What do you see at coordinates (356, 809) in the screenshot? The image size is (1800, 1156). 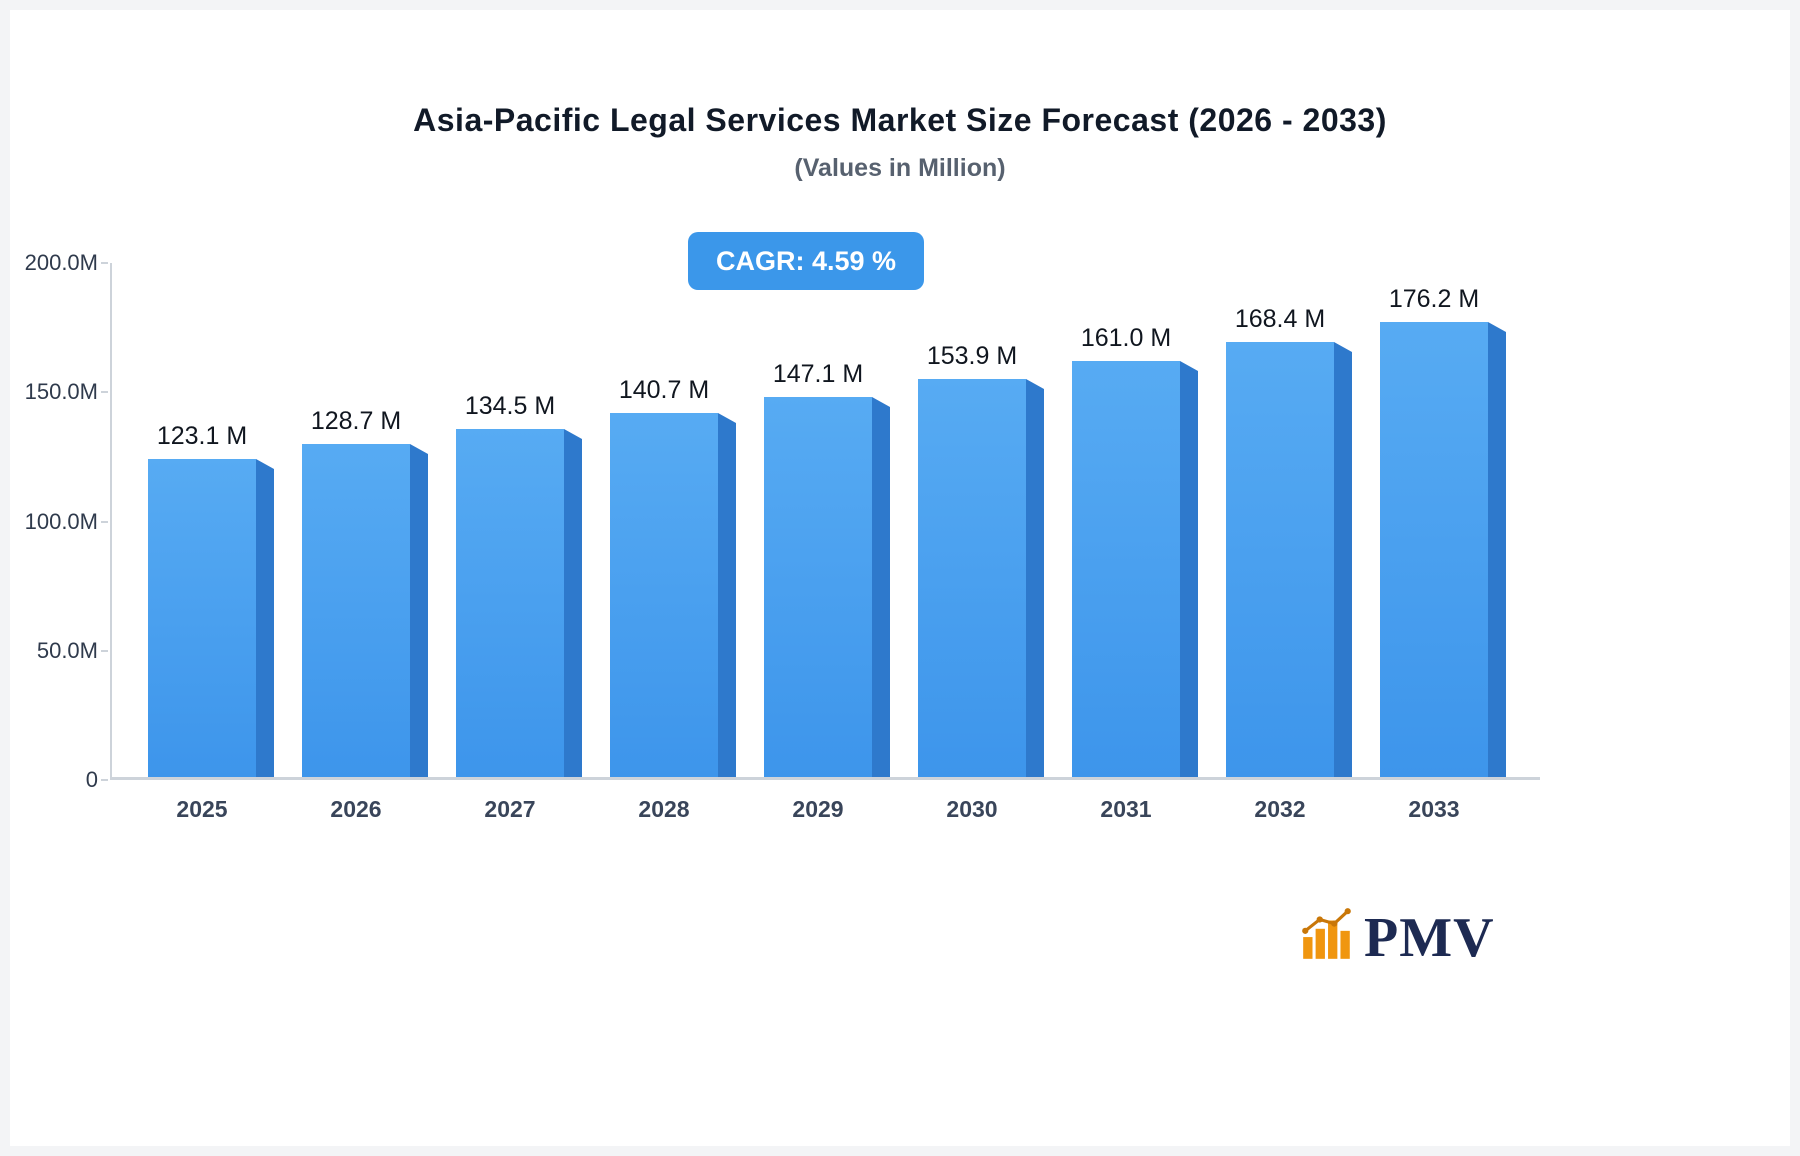 I see `x-axis-label: 2026` at bounding box center [356, 809].